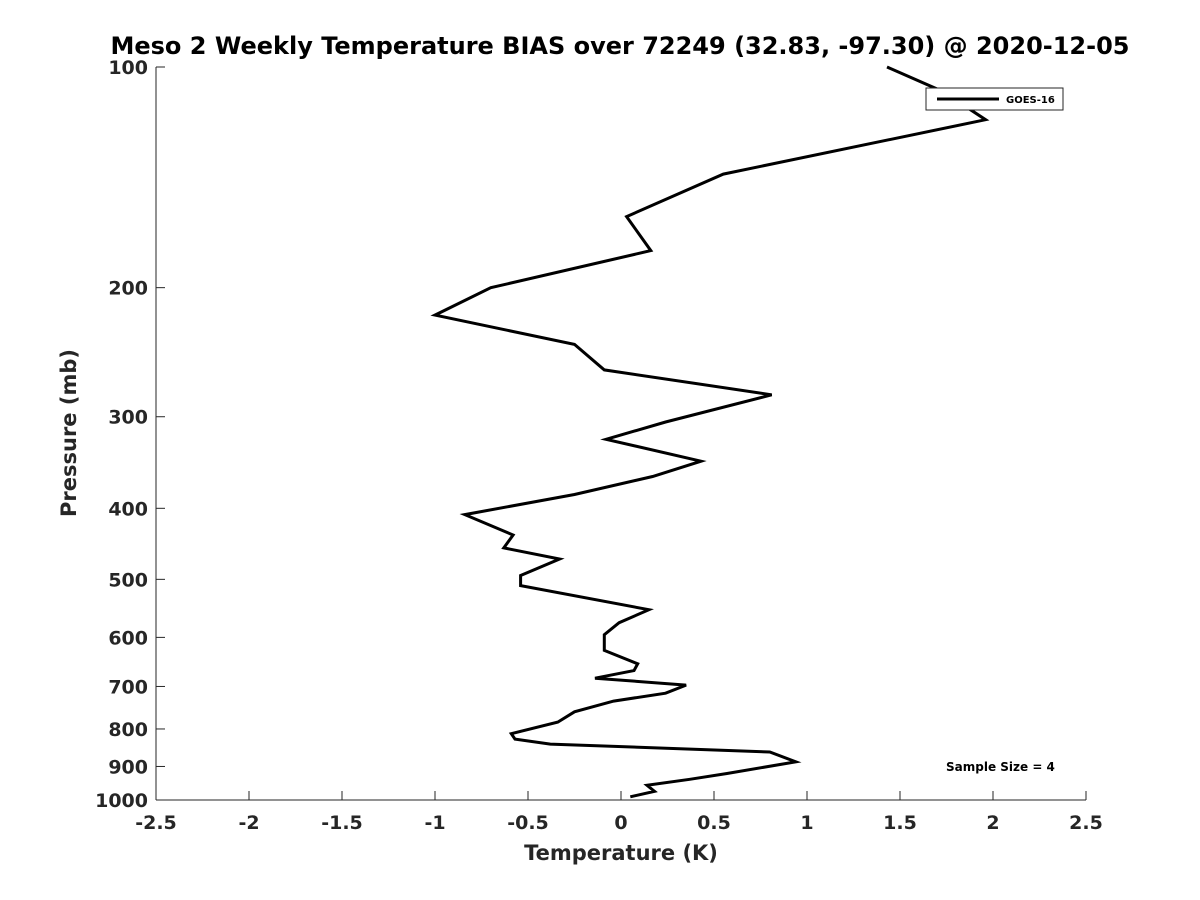  Describe the element at coordinates (128, 687) in the screenshot. I see `y-tick-label: 700` at that location.